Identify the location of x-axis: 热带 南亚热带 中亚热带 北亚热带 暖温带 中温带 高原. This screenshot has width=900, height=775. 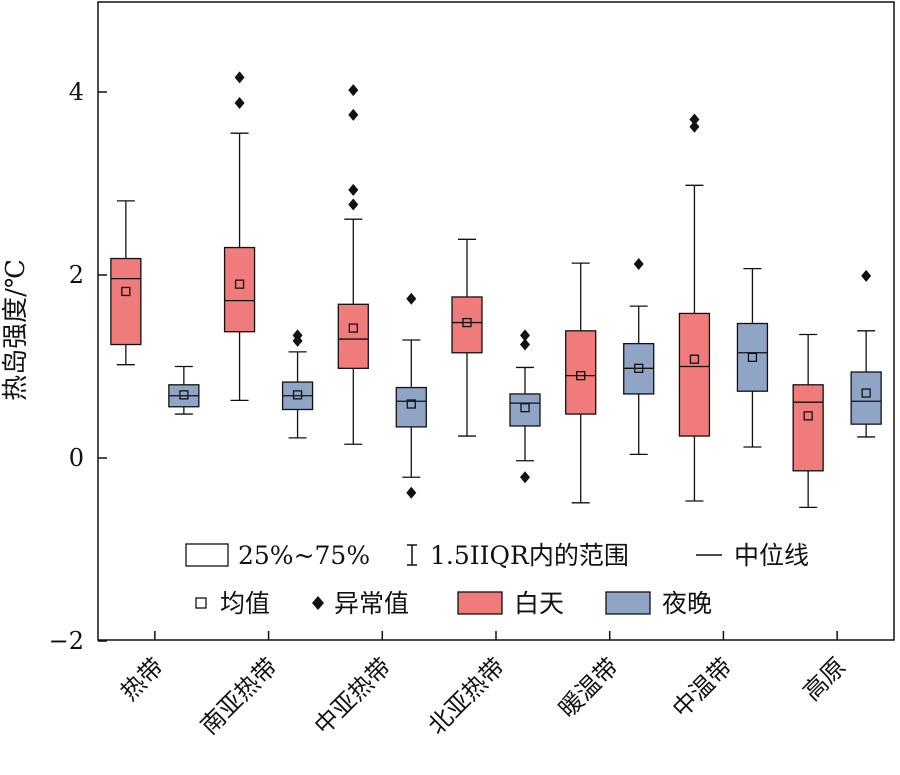
(483, 685).